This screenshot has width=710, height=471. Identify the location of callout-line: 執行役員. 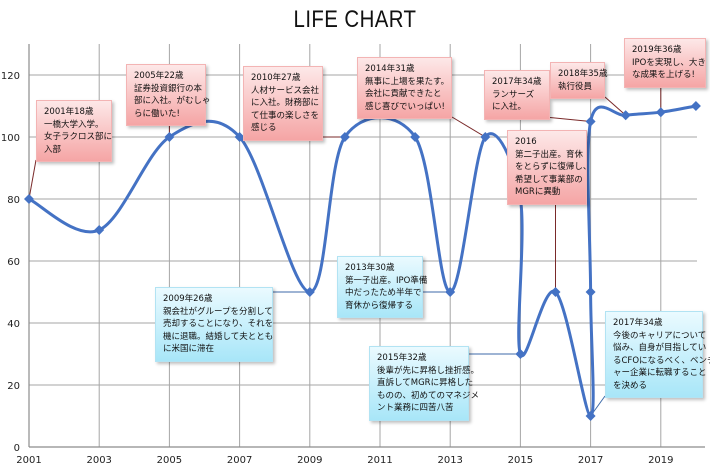
(575, 86).